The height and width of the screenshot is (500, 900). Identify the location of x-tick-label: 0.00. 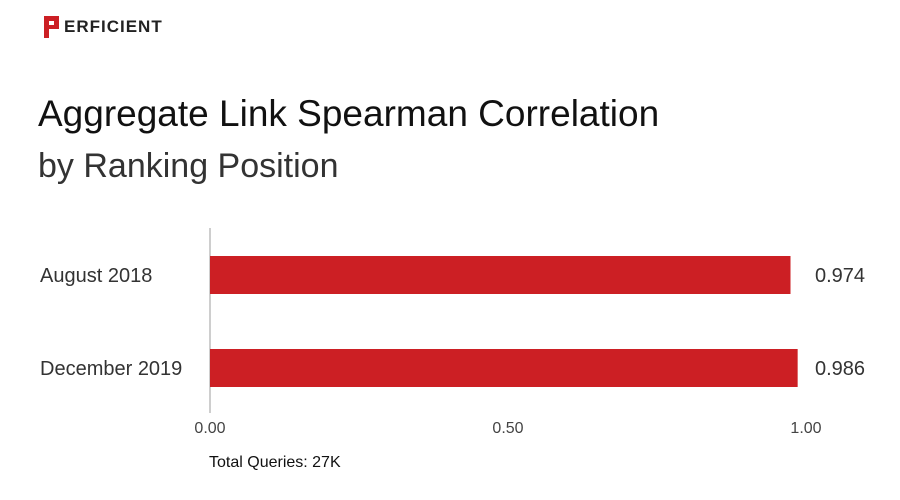
(209, 428).